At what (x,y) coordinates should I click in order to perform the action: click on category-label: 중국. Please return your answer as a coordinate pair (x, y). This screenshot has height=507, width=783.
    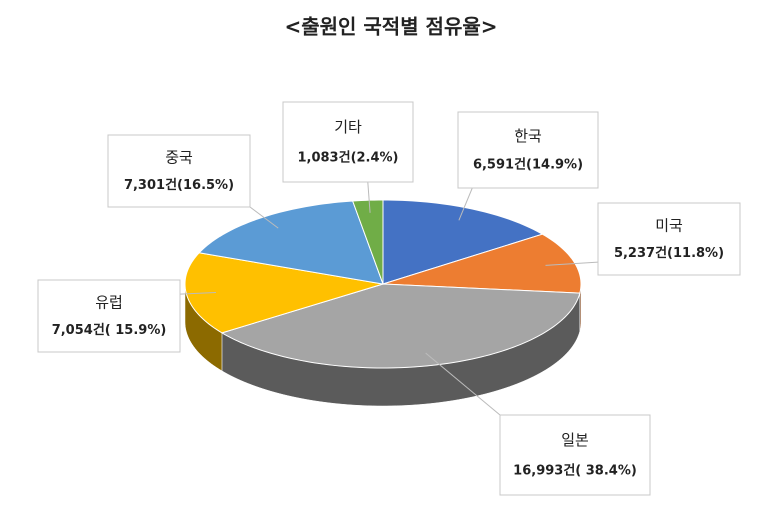
    Looking at the image, I should click on (179, 158).